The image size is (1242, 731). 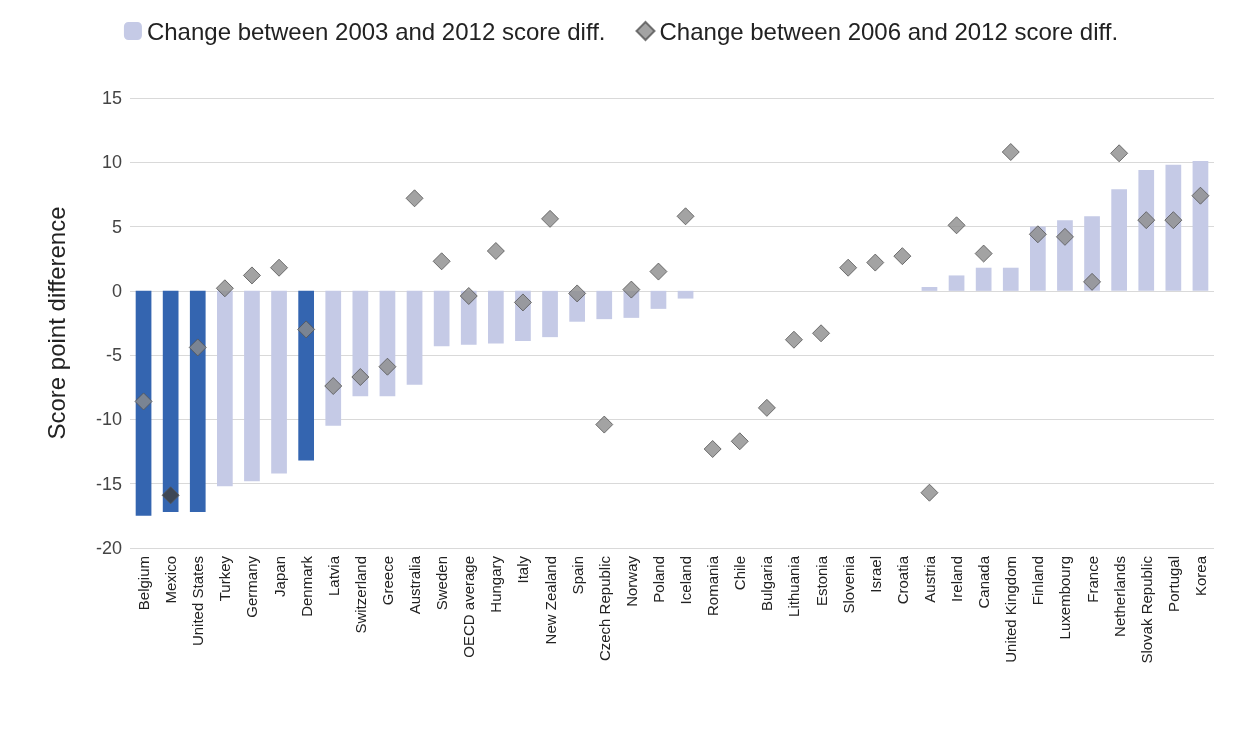 What do you see at coordinates (1092, 579) in the screenshot?
I see `x-tick-label: France` at bounding box center [1092, 579].